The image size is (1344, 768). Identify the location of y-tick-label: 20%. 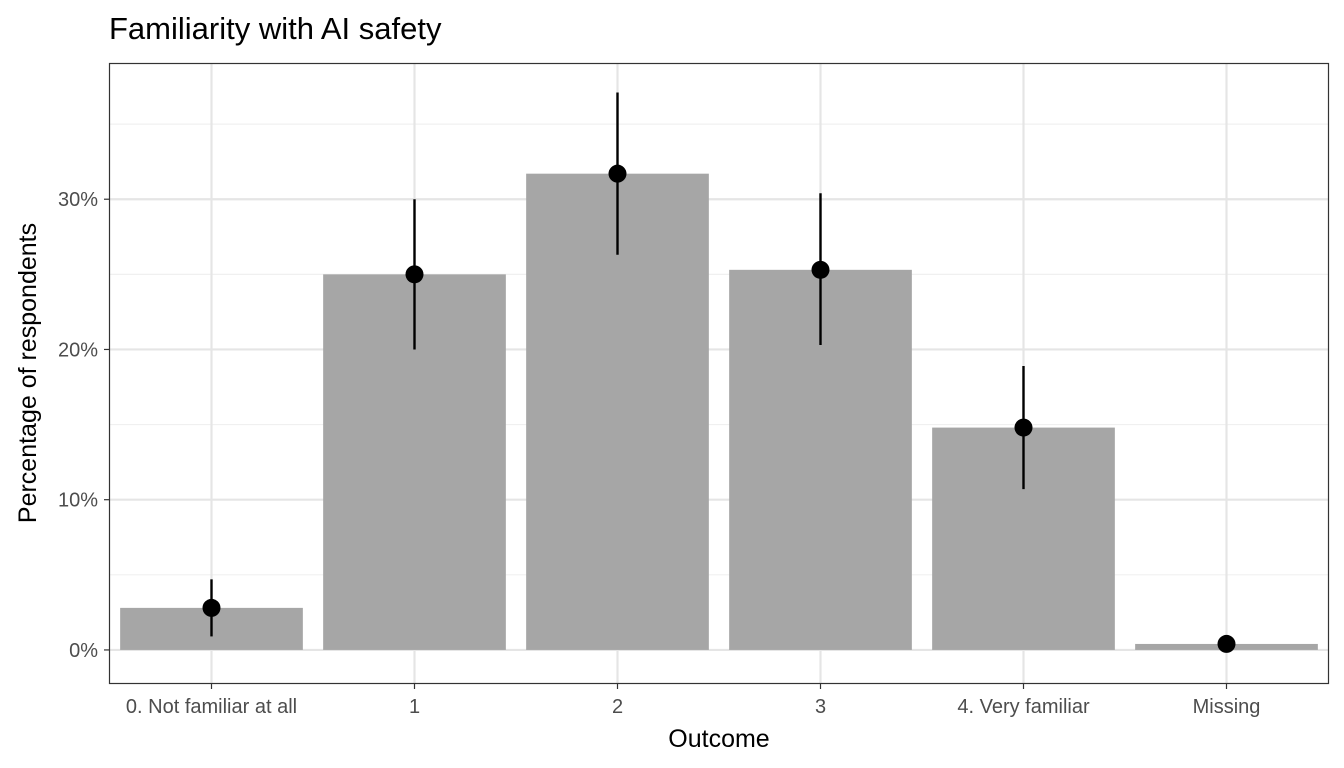
(78, 350).